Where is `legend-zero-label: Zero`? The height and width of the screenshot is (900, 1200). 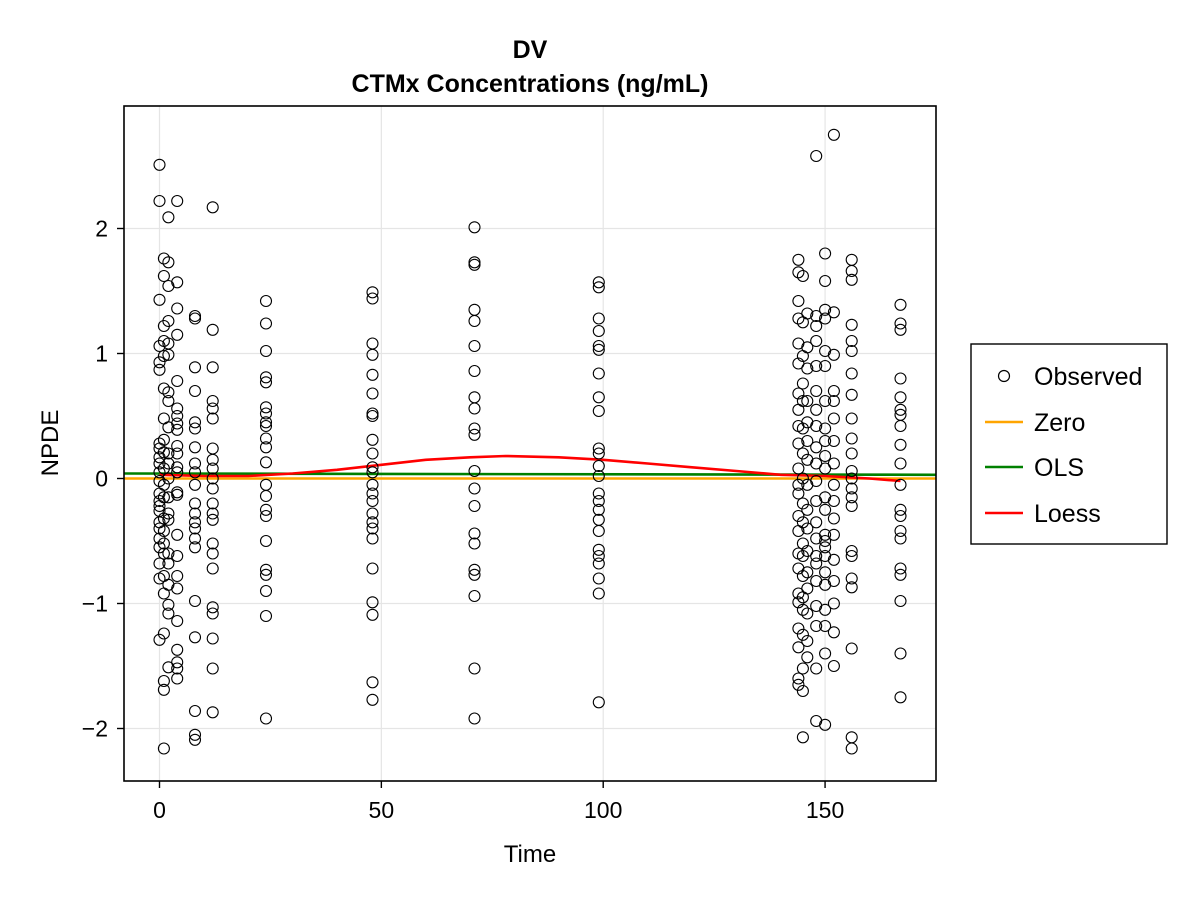
legend-zero-label: Zero is located at coordinates (1059, 423).